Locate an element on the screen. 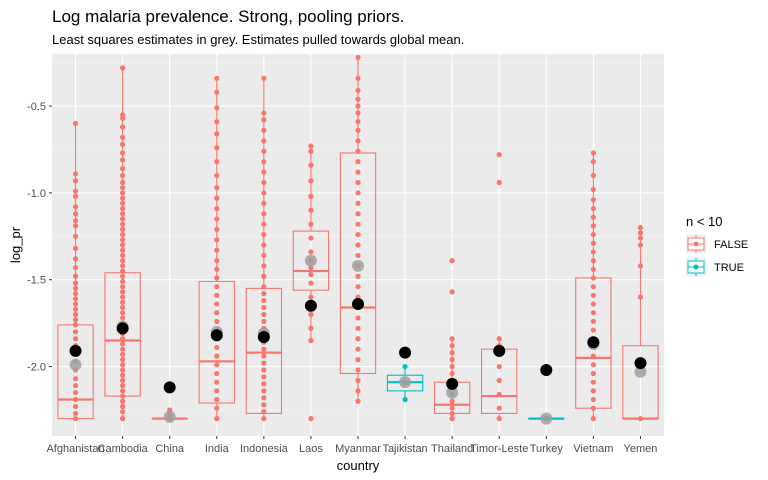  x-tick-label: Tajikistan is located at coordinates (404, 449).